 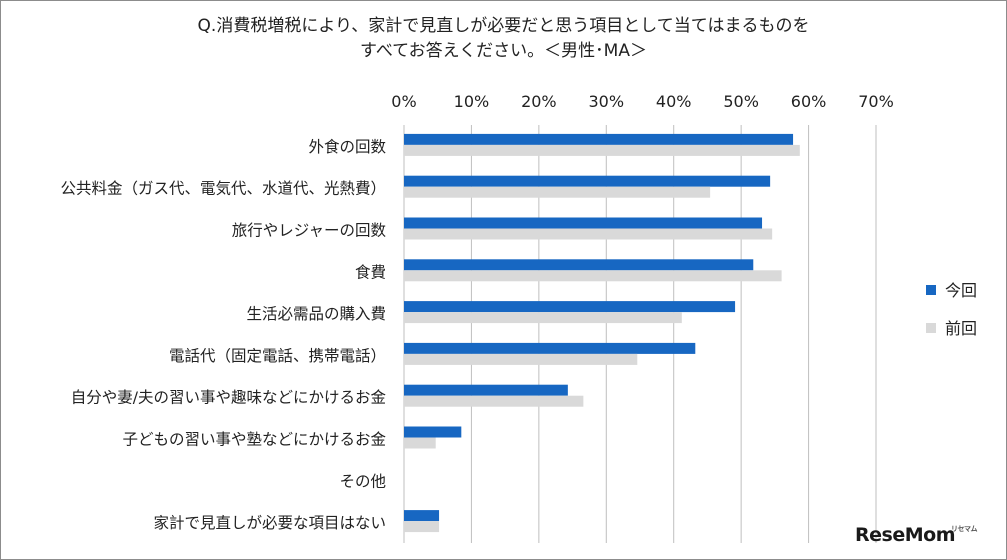 What do you see at coordinates (370, 272) in the screenshot?
I see `category-label: 食費` at bounding box center [370, 272].